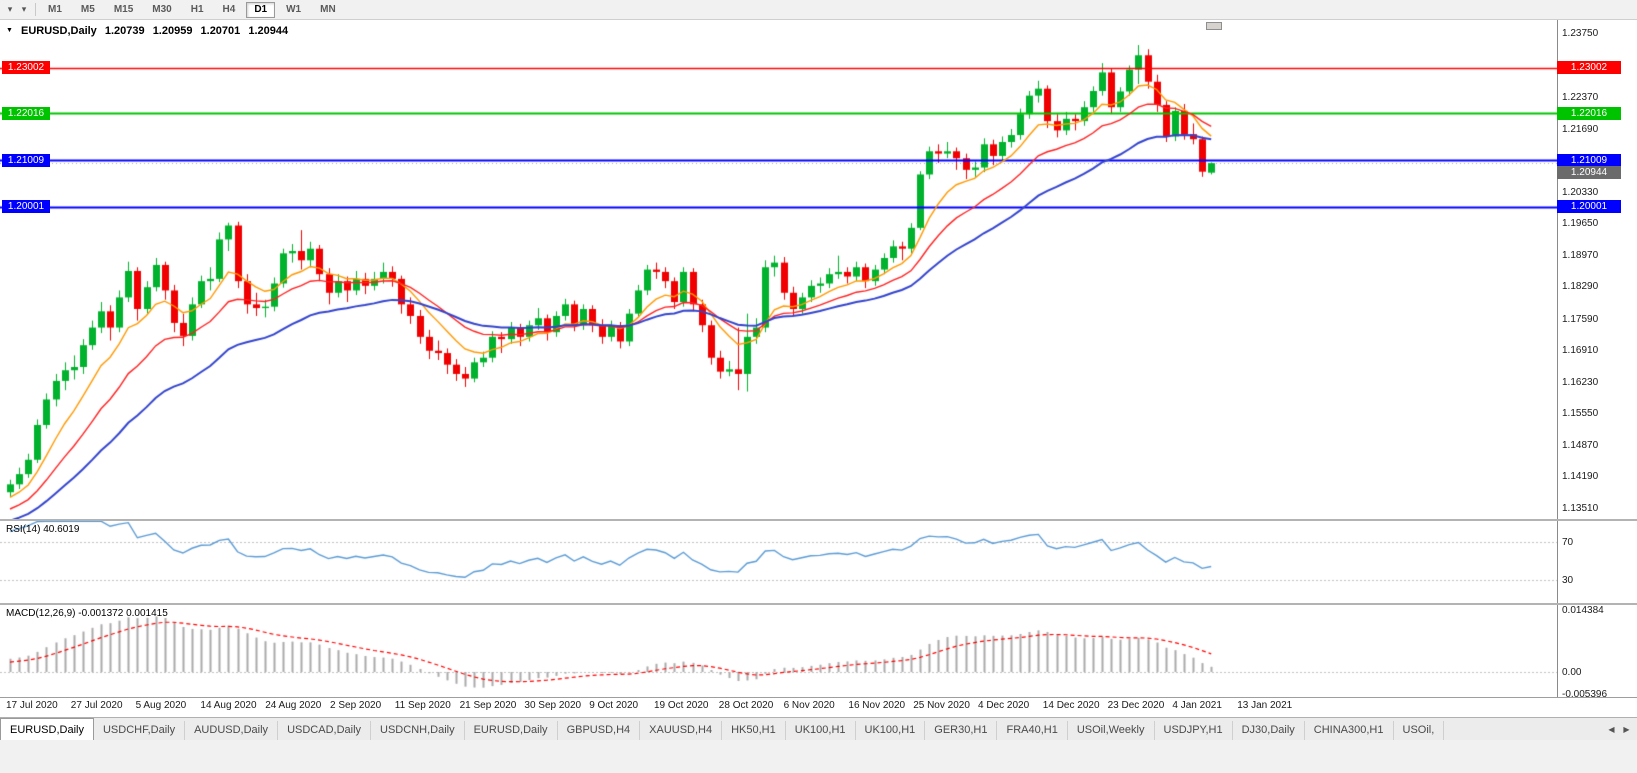  What do you see at coordinates (818, 604) in the screenshot?
I see `panel-separator-macd` at bounding box center [818, 604].